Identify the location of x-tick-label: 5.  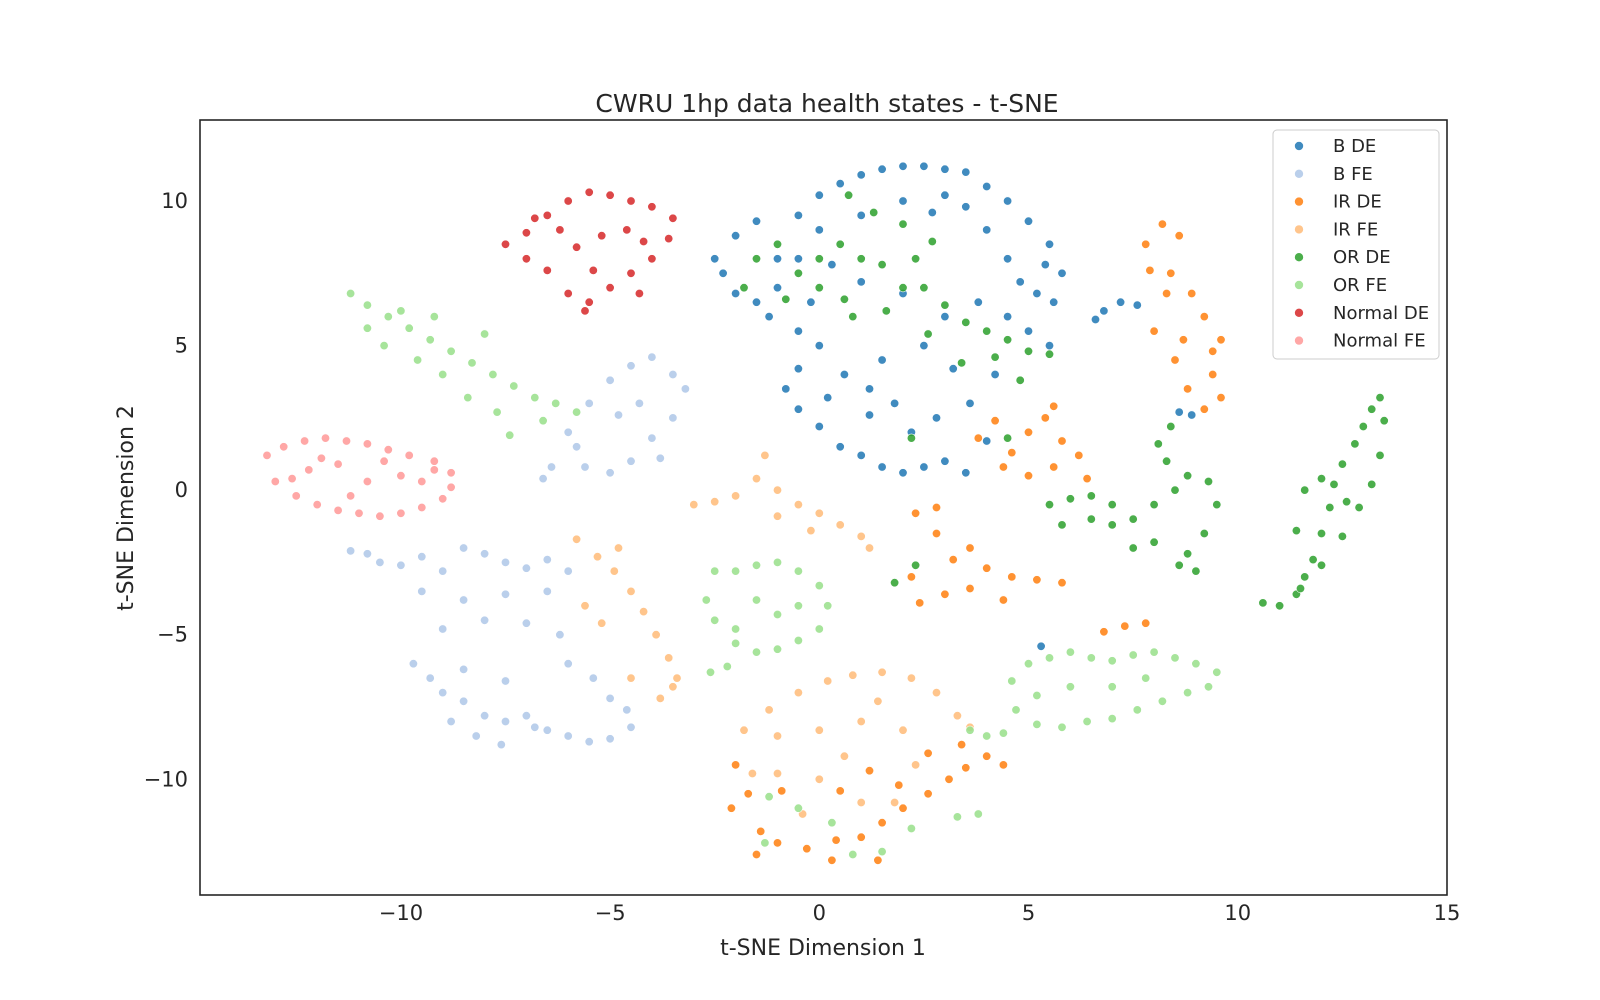
(1028, 913).